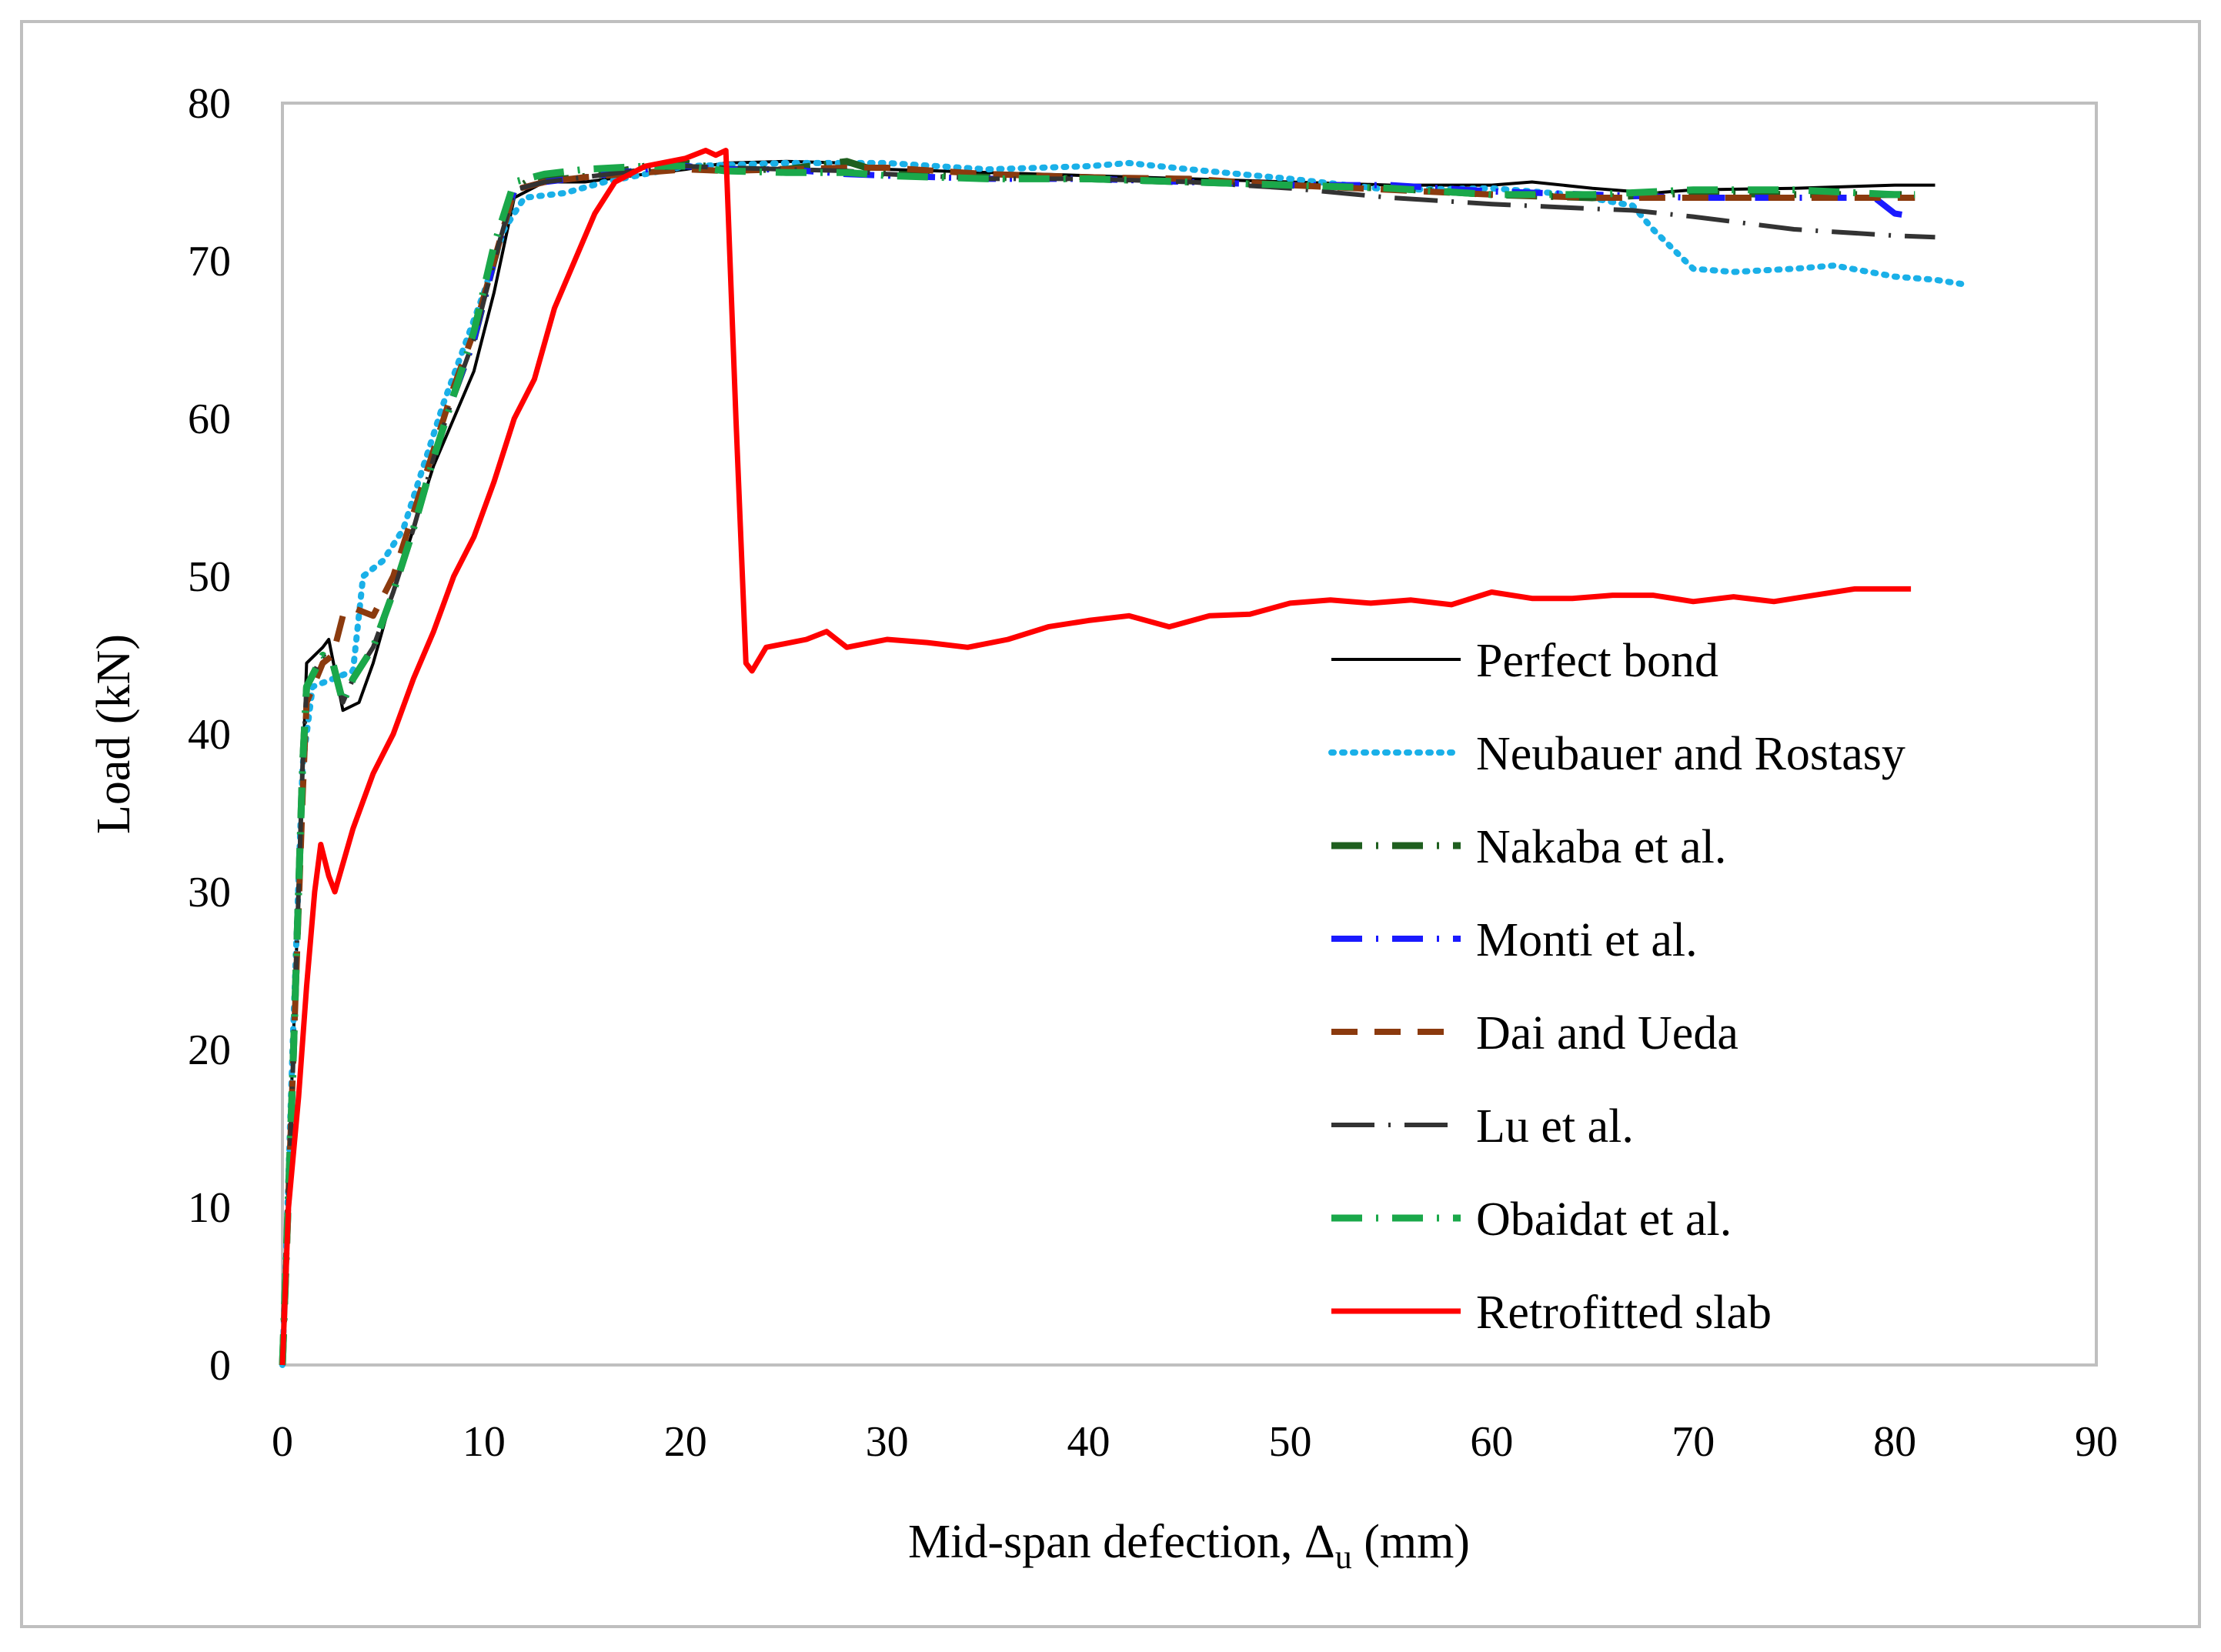 The width and height of the screenshot is (2221, 1652). I want to click on x-axis-title-subscript: u, so click(1343, 1557).